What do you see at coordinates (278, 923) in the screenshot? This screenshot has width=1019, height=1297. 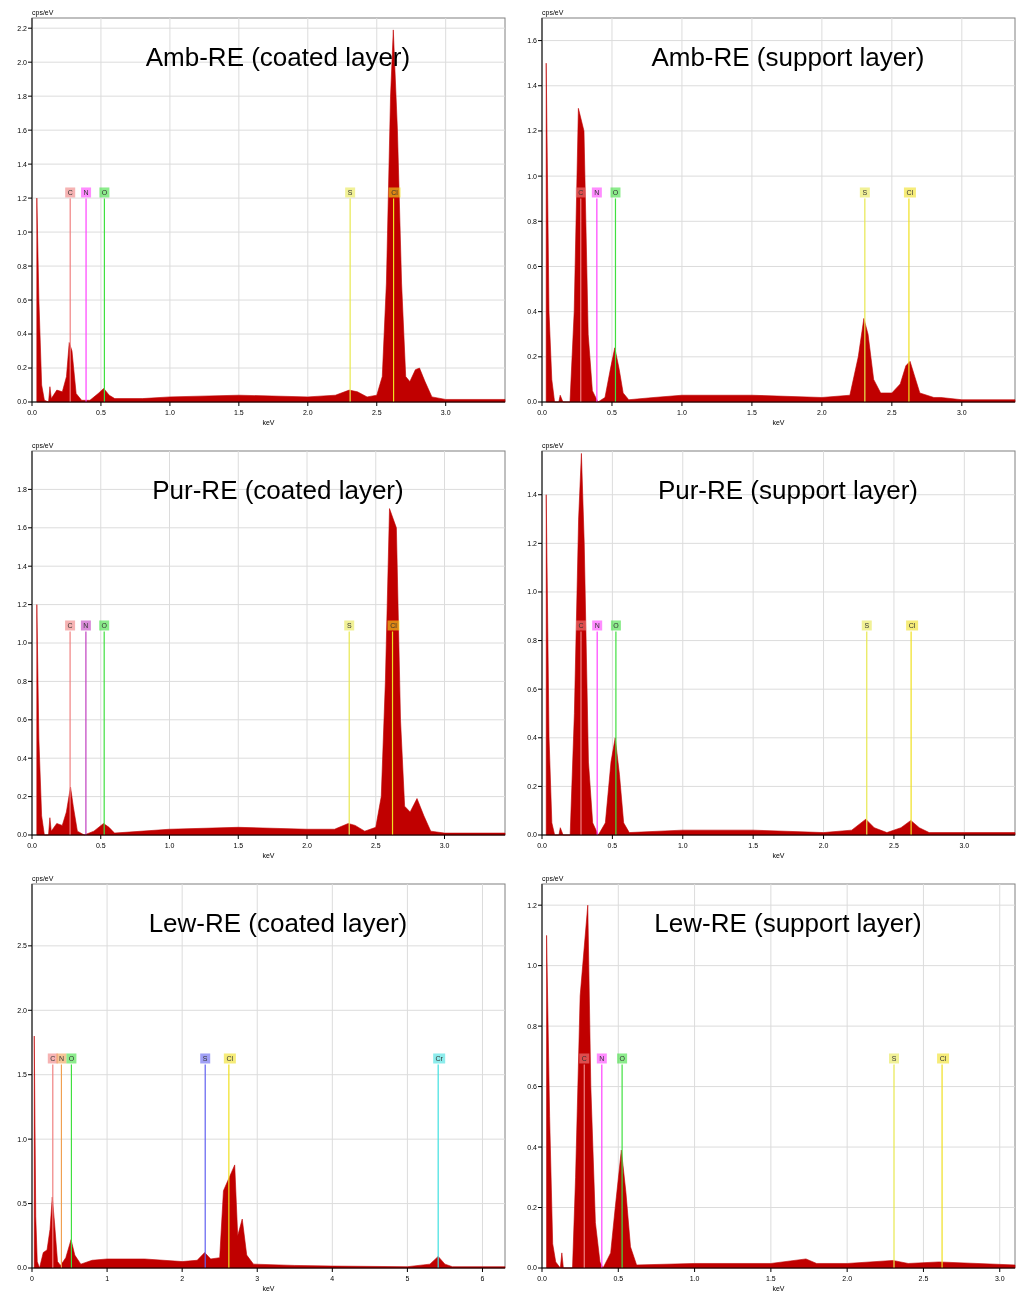 I see `text: Lew-RE (coated layer)` at bounding box center [278, 923].